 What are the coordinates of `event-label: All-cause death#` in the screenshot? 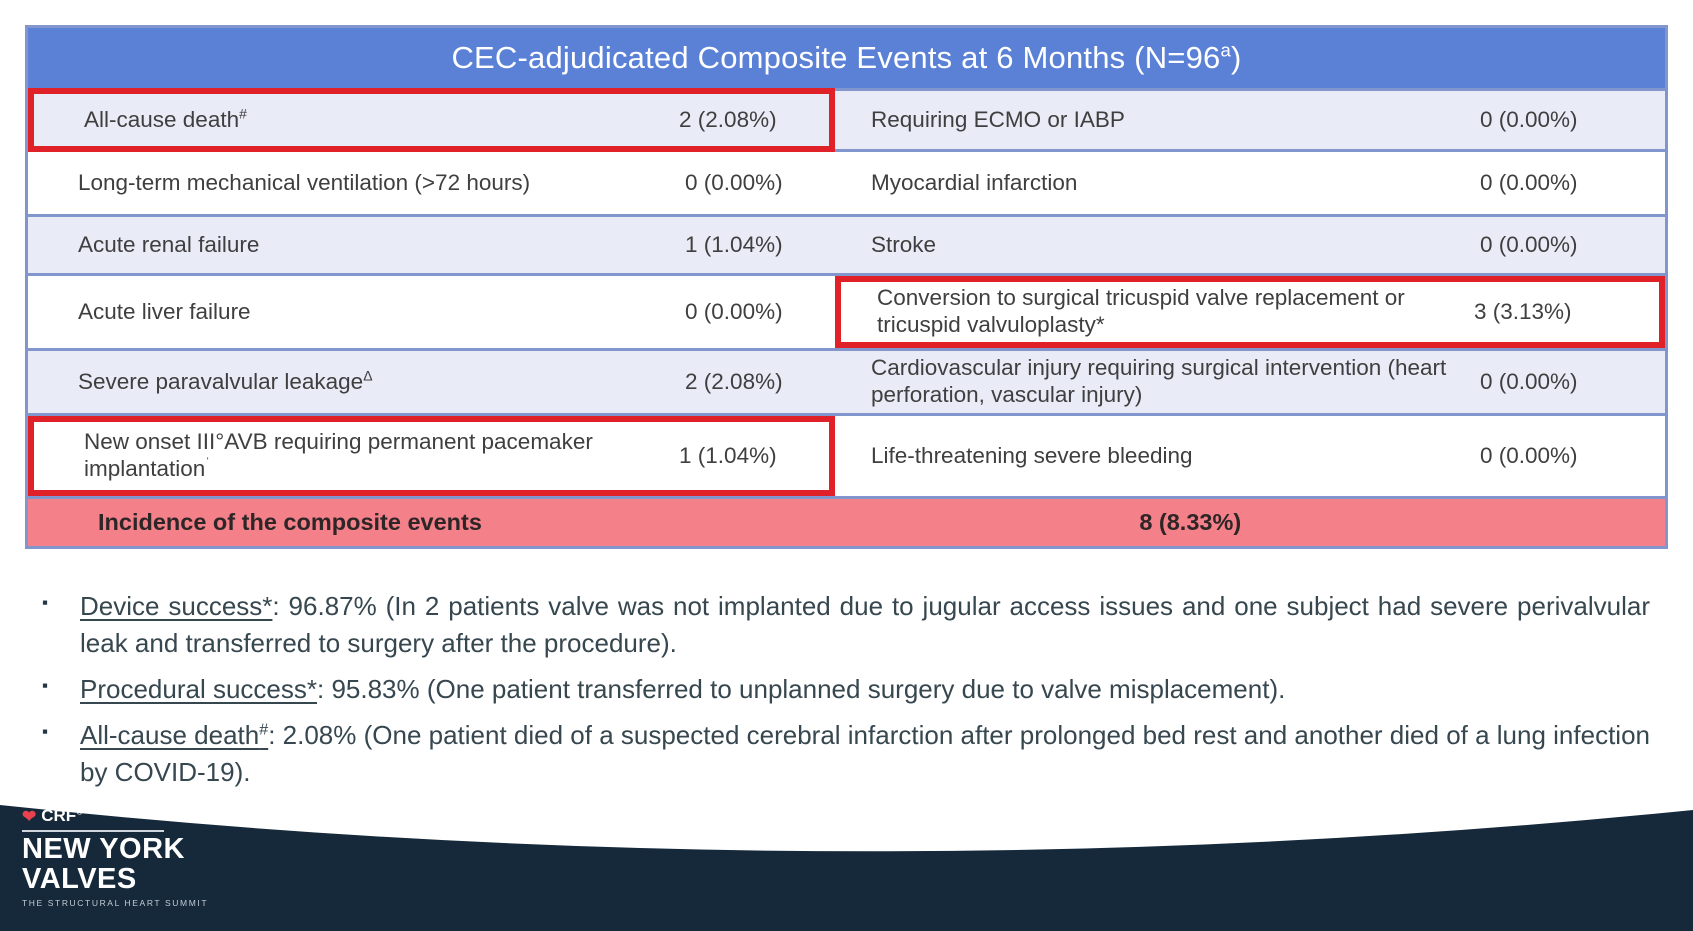 It's located at (356, 119).